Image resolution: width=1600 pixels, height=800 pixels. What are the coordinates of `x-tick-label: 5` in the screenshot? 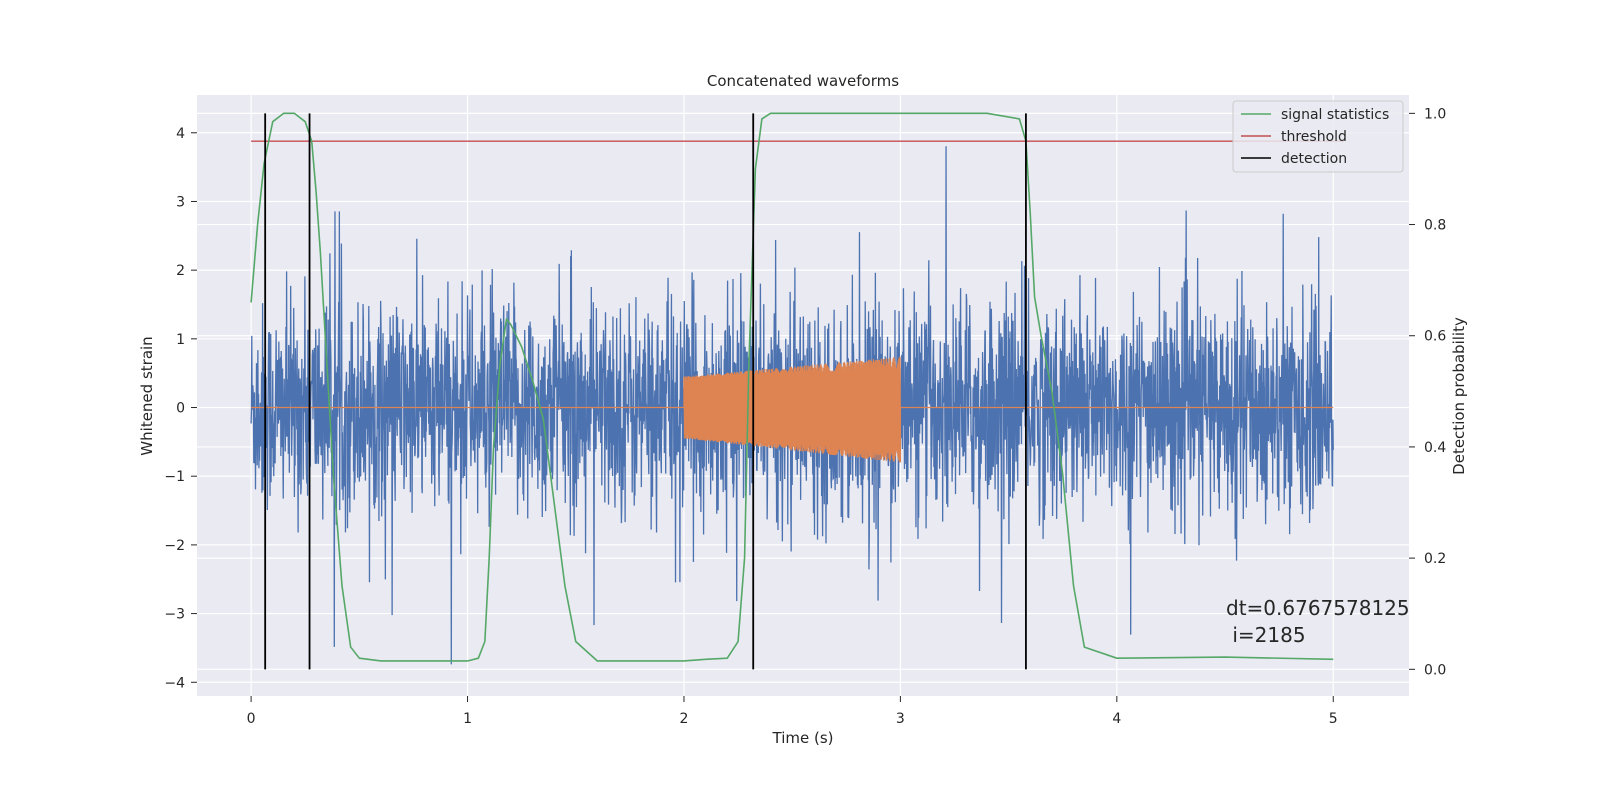 It's located at (1333, 719).